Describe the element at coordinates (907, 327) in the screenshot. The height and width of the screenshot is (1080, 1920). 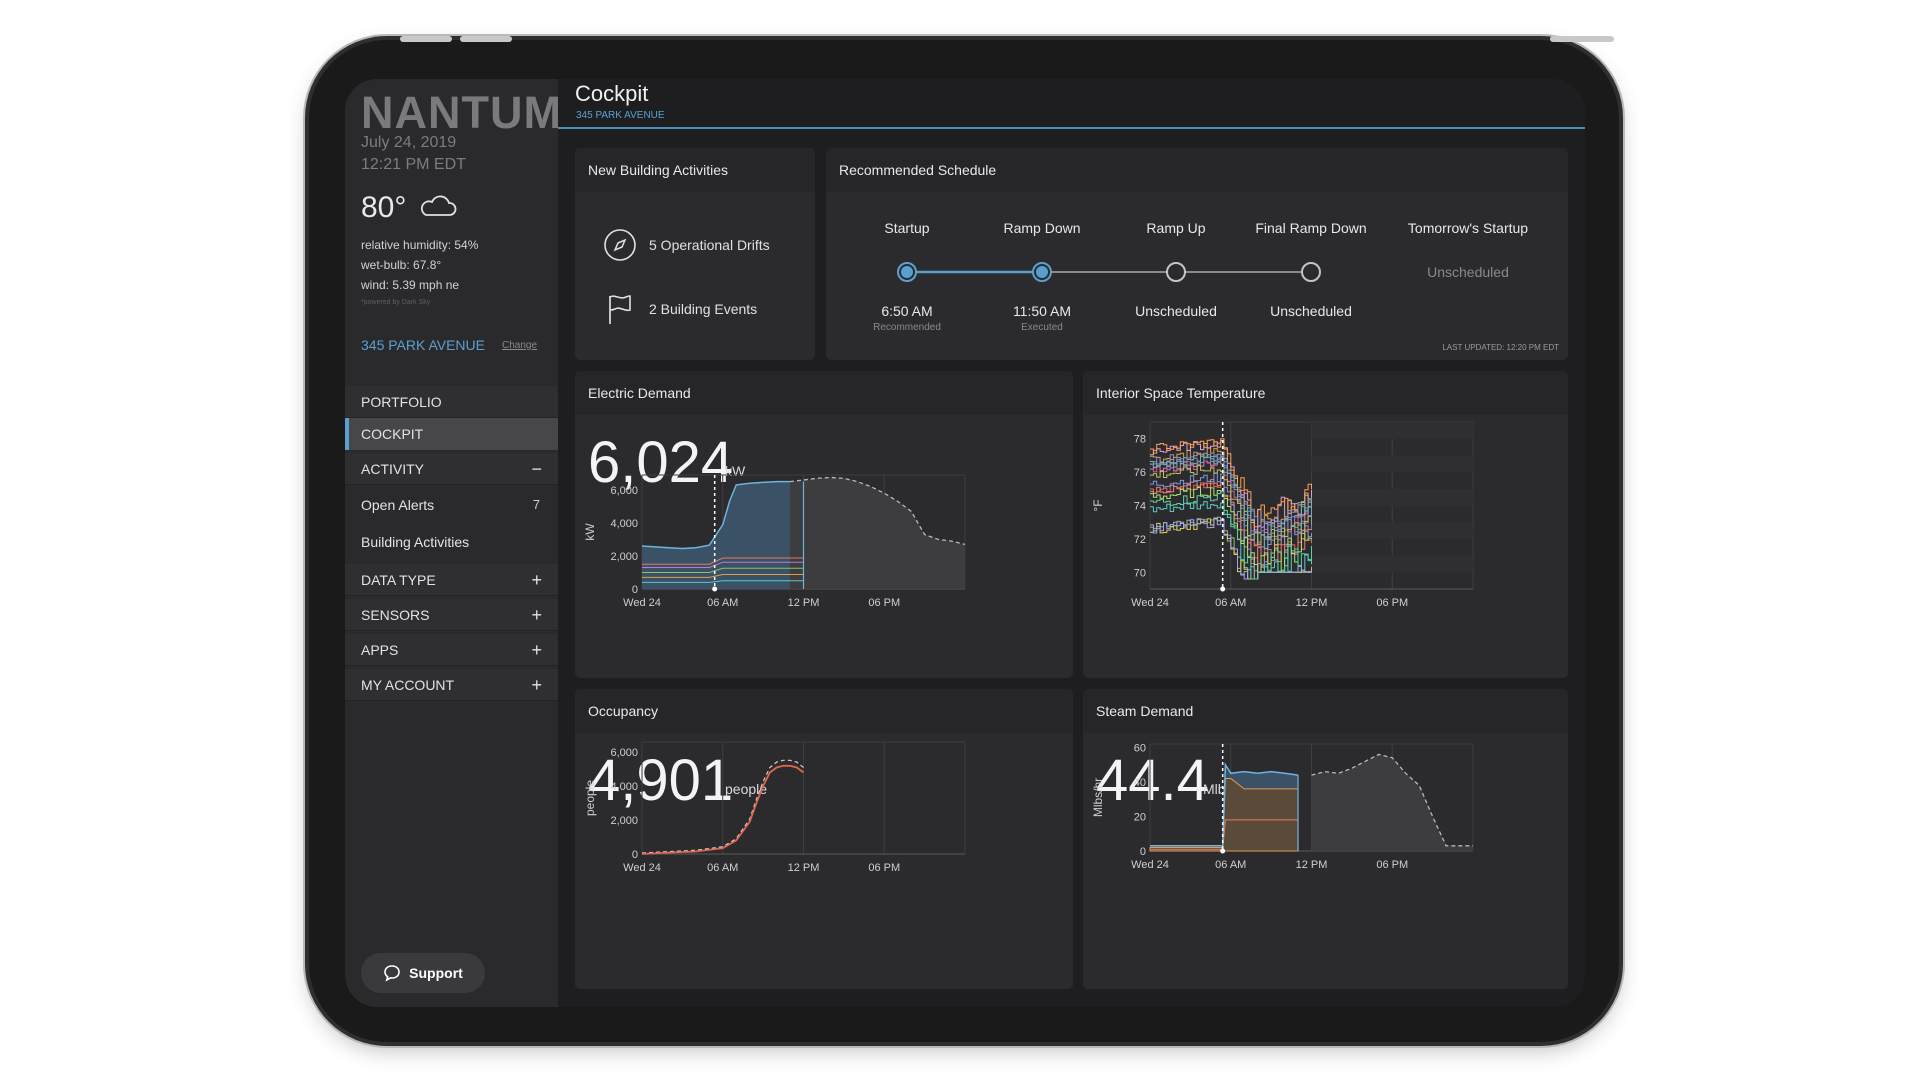
I see `step-startup-note: Recommended` at that location.